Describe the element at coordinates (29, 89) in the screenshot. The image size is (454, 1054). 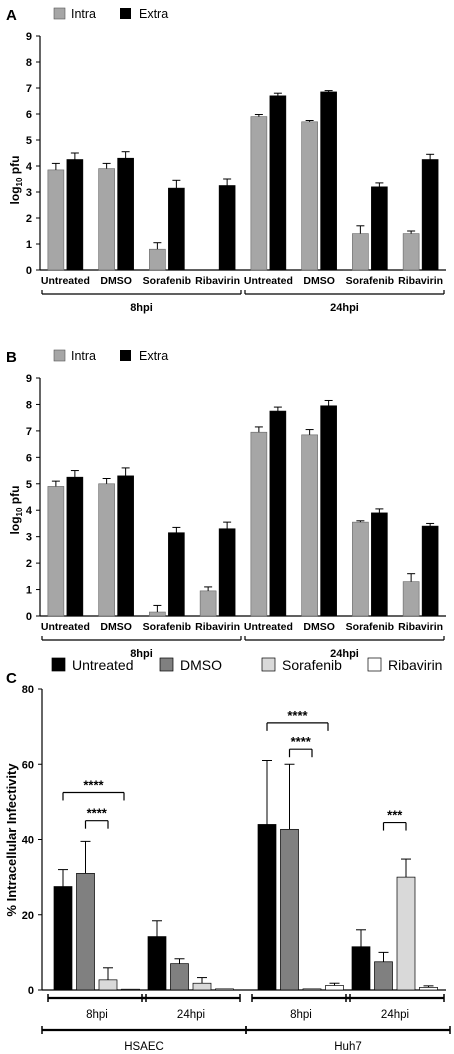
I see `y-tick-label: 7` at that location.